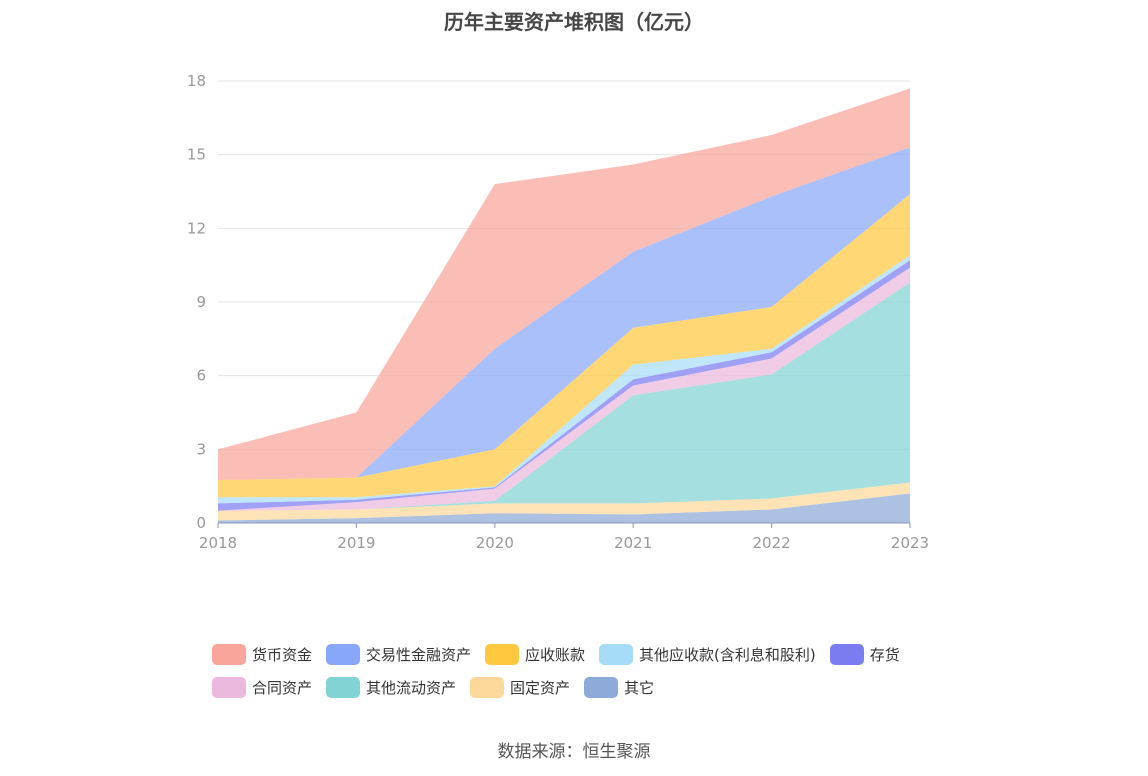 The image size is (1148, 776). What do you see at coordinates (411, 688) in the screenshot?
I see `legend-label-other-current-assets: 其他流动资产` at bounding box center [411, 688].